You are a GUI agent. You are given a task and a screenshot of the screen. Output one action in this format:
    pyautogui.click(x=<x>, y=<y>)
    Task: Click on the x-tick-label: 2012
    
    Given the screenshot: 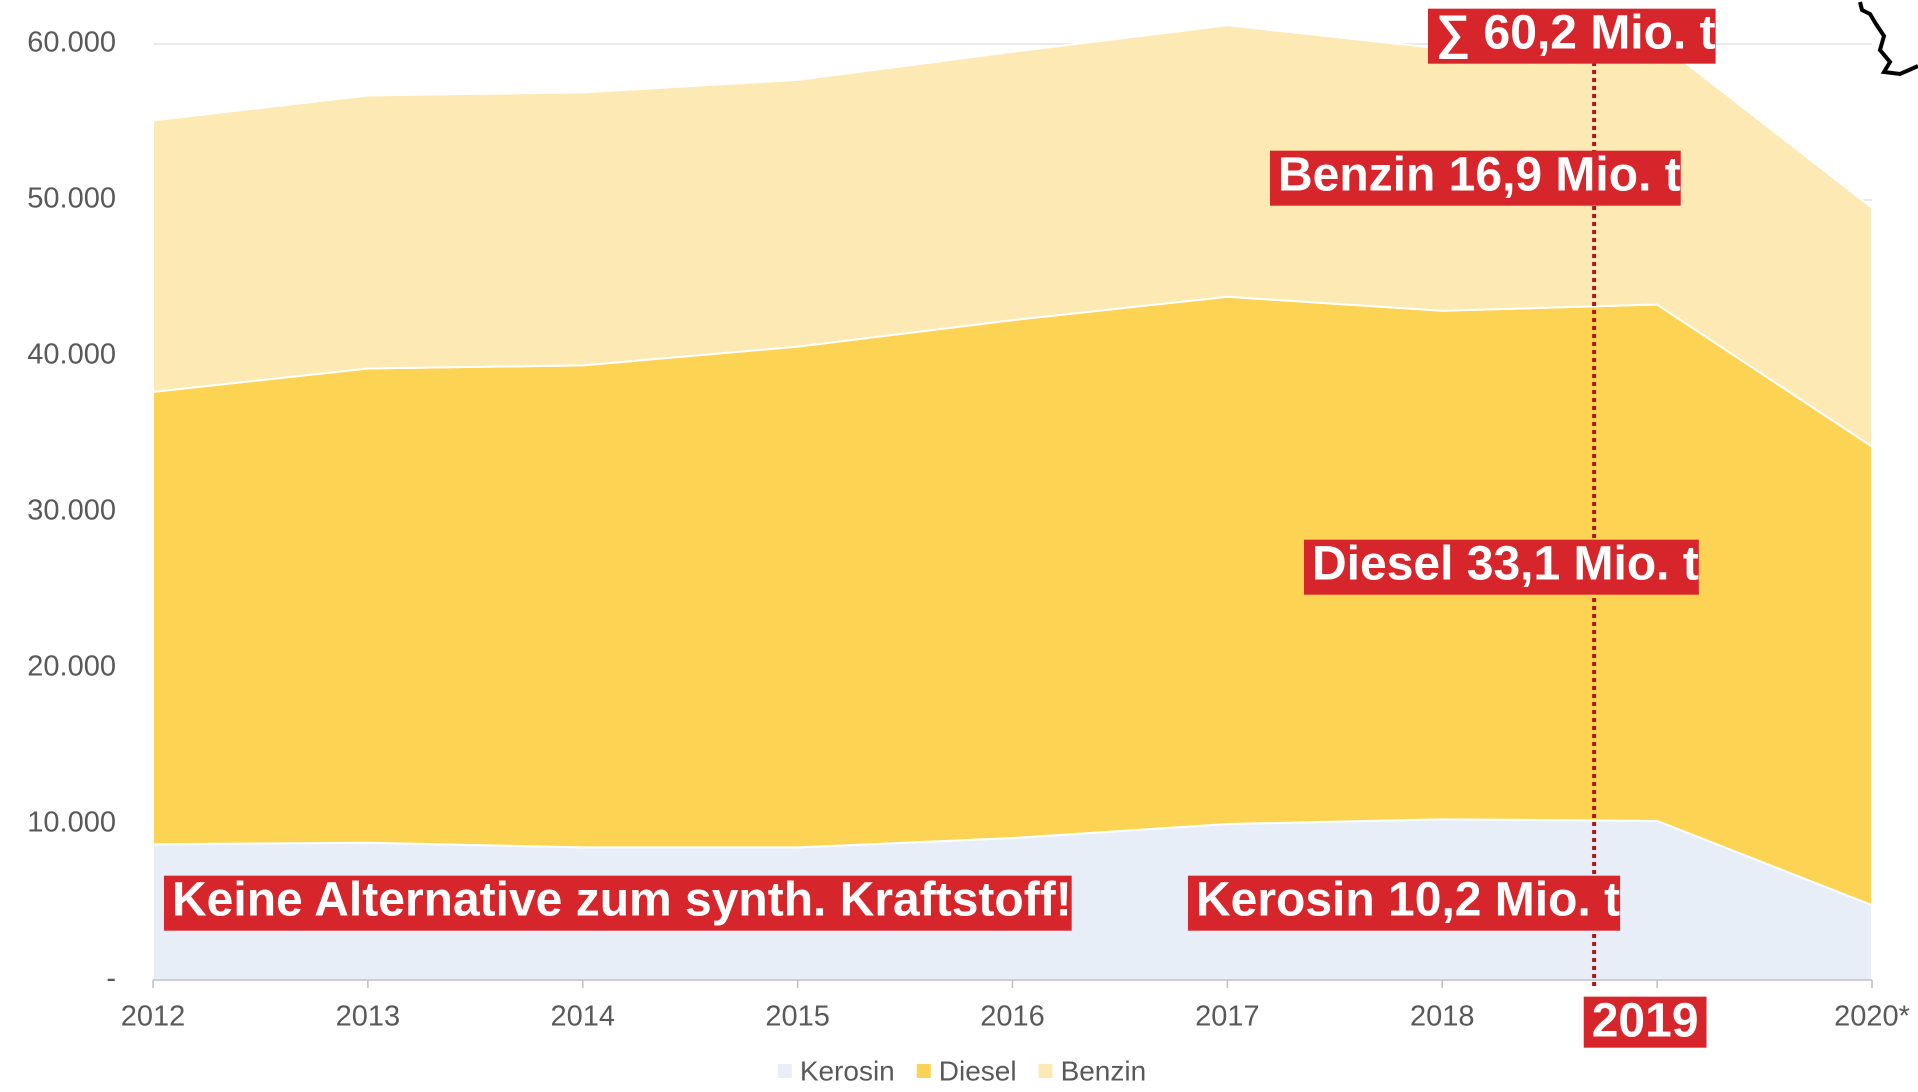 What is the action you would take?
    pyautogui.click(x=153, y=1017)
    